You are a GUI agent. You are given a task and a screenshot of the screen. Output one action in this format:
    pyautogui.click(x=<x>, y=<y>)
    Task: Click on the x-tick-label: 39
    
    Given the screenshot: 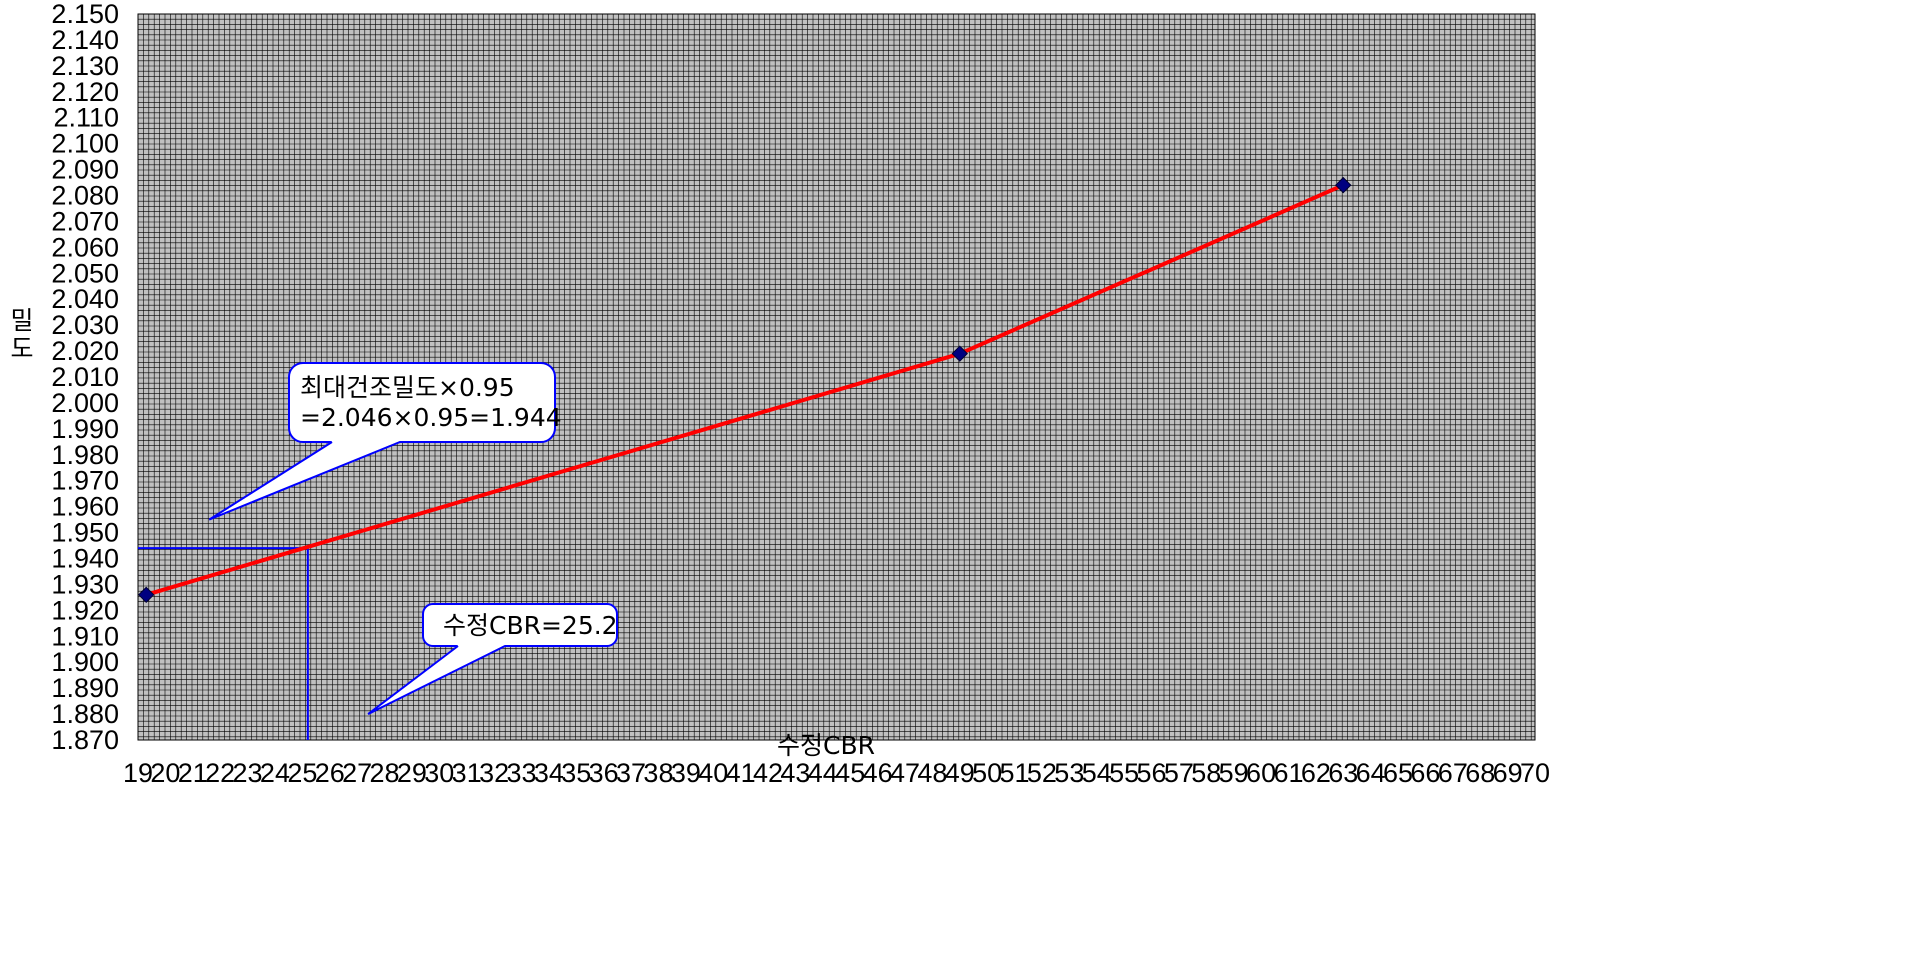 What is the action you would take?
    pyautogui.click(x=686, y=773)
    